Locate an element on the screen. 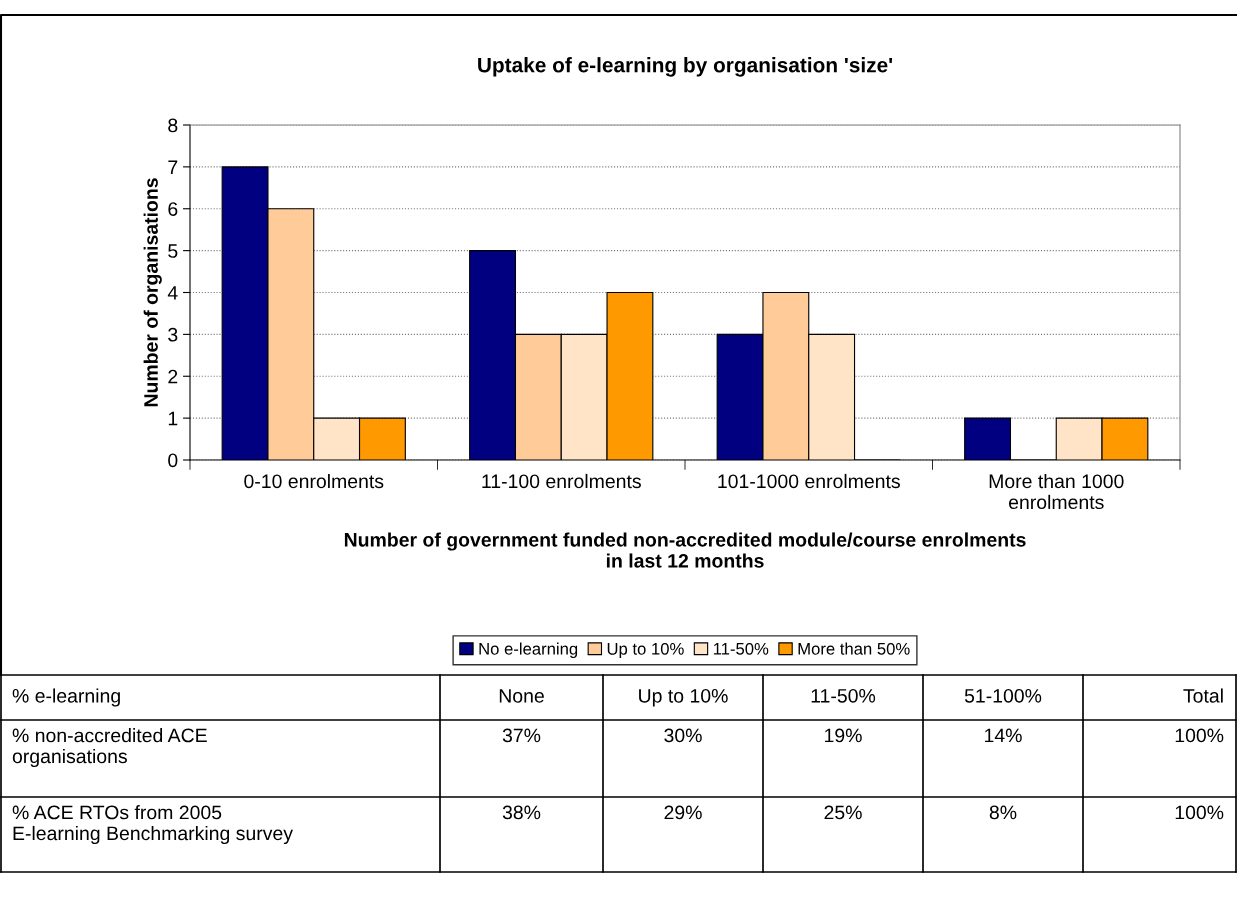 This screenshot has width=1237, height=904. legend-label: More than 50% is located at coordinates (854, 648).